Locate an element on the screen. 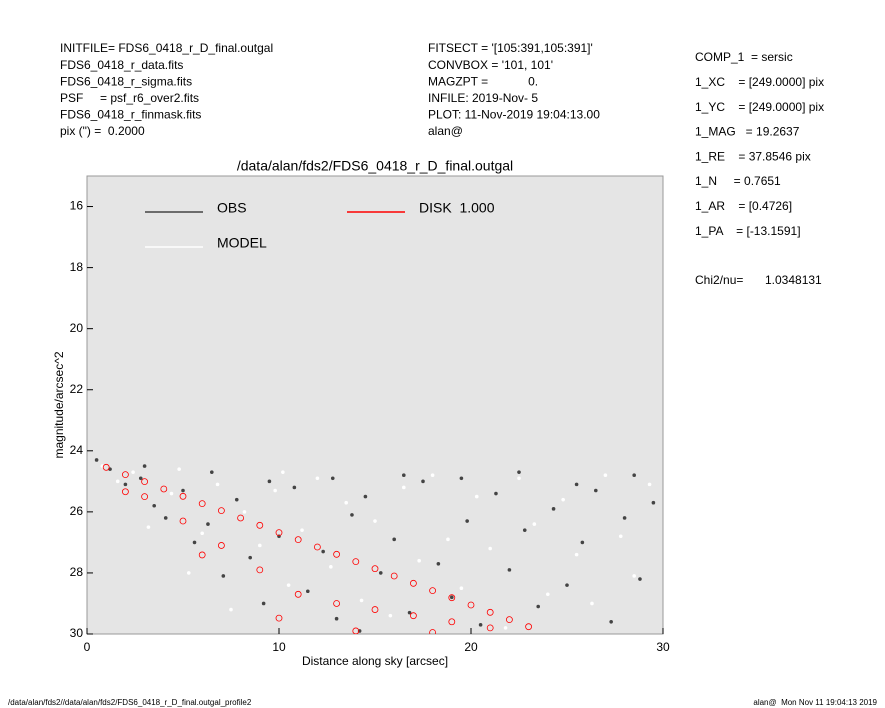 This screenshot has width=885, height=708. x-axis-label: Distance along sky [arcsec] is located at coordinates (375, 661).